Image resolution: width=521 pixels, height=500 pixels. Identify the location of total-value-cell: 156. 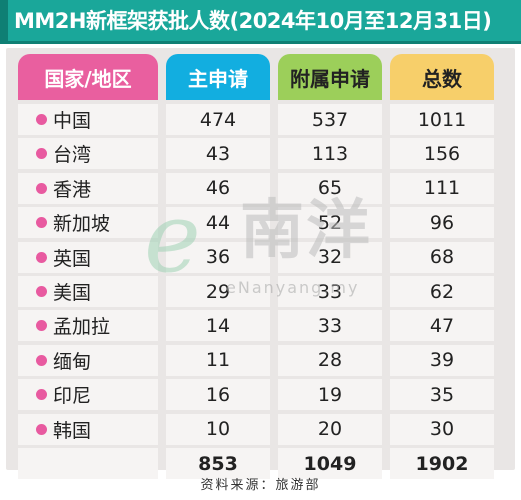
(442, 153).